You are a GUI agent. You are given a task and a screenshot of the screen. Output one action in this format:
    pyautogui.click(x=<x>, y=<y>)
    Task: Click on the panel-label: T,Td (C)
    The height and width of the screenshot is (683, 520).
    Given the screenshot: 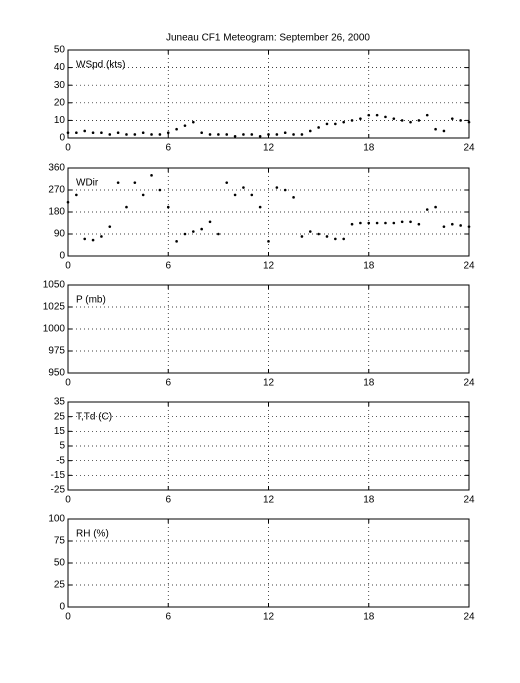 What is the action you would take?
    pyautogui.click(x=94, y=417)
    